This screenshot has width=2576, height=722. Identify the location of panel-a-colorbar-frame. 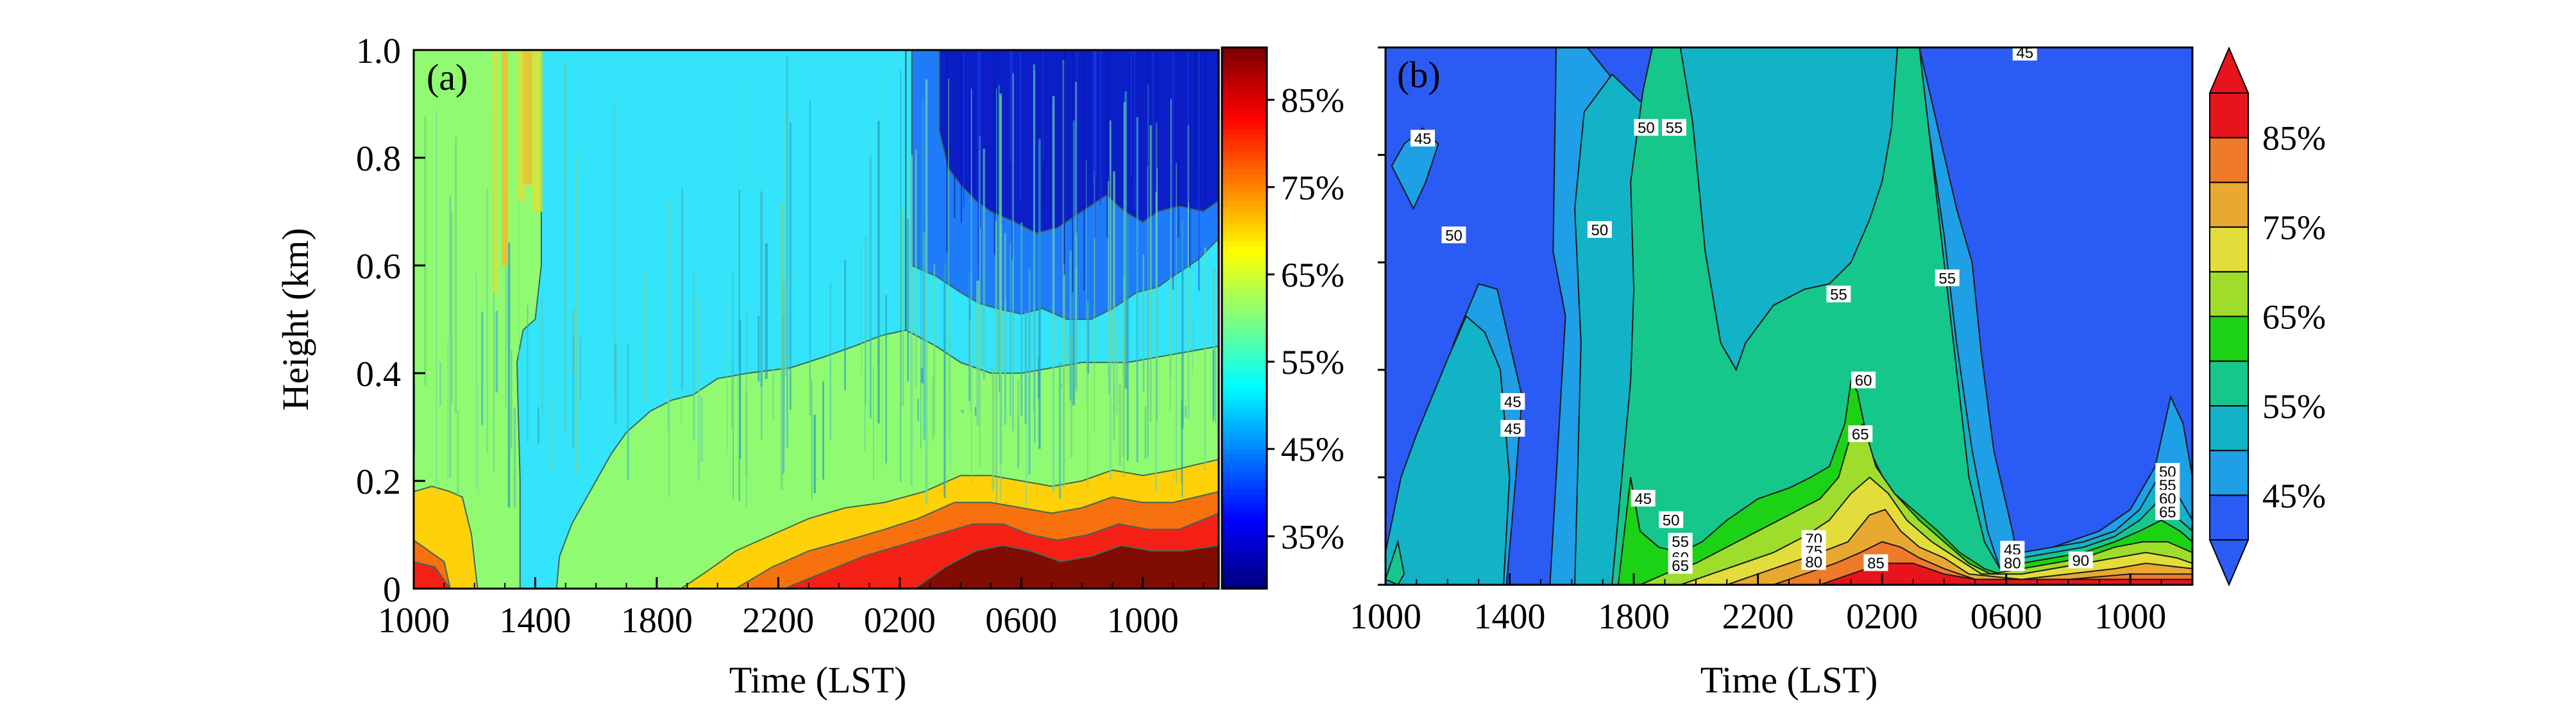
(1244, 318).